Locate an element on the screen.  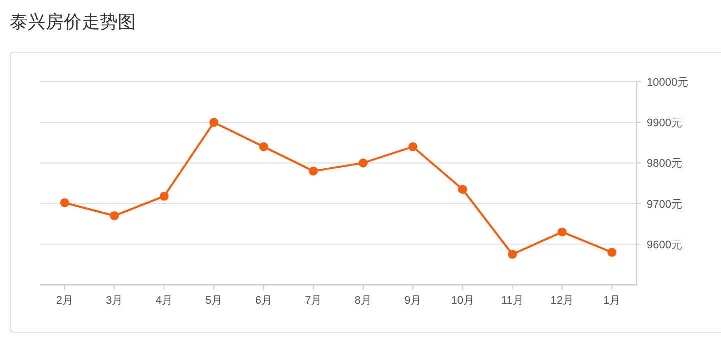
y-tick-label: 10000元 is located at coordinates (668, 83).